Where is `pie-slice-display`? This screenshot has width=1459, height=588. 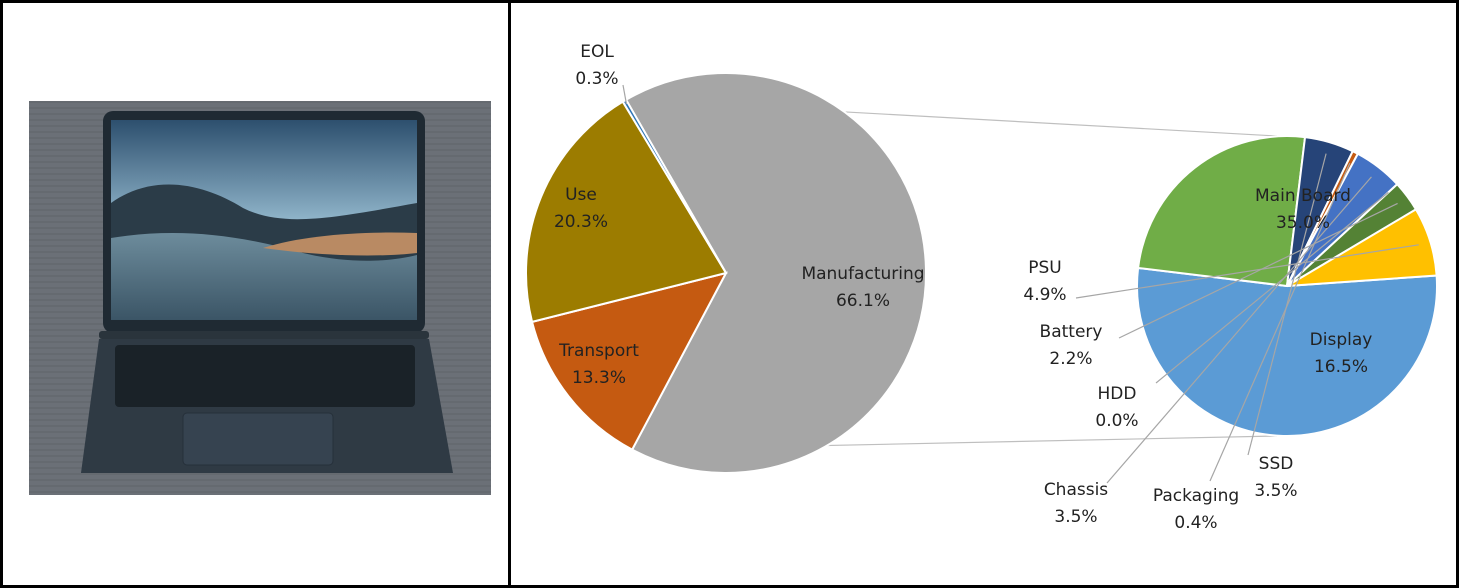
pie-slice-display is located at coordinates (1221, 211).